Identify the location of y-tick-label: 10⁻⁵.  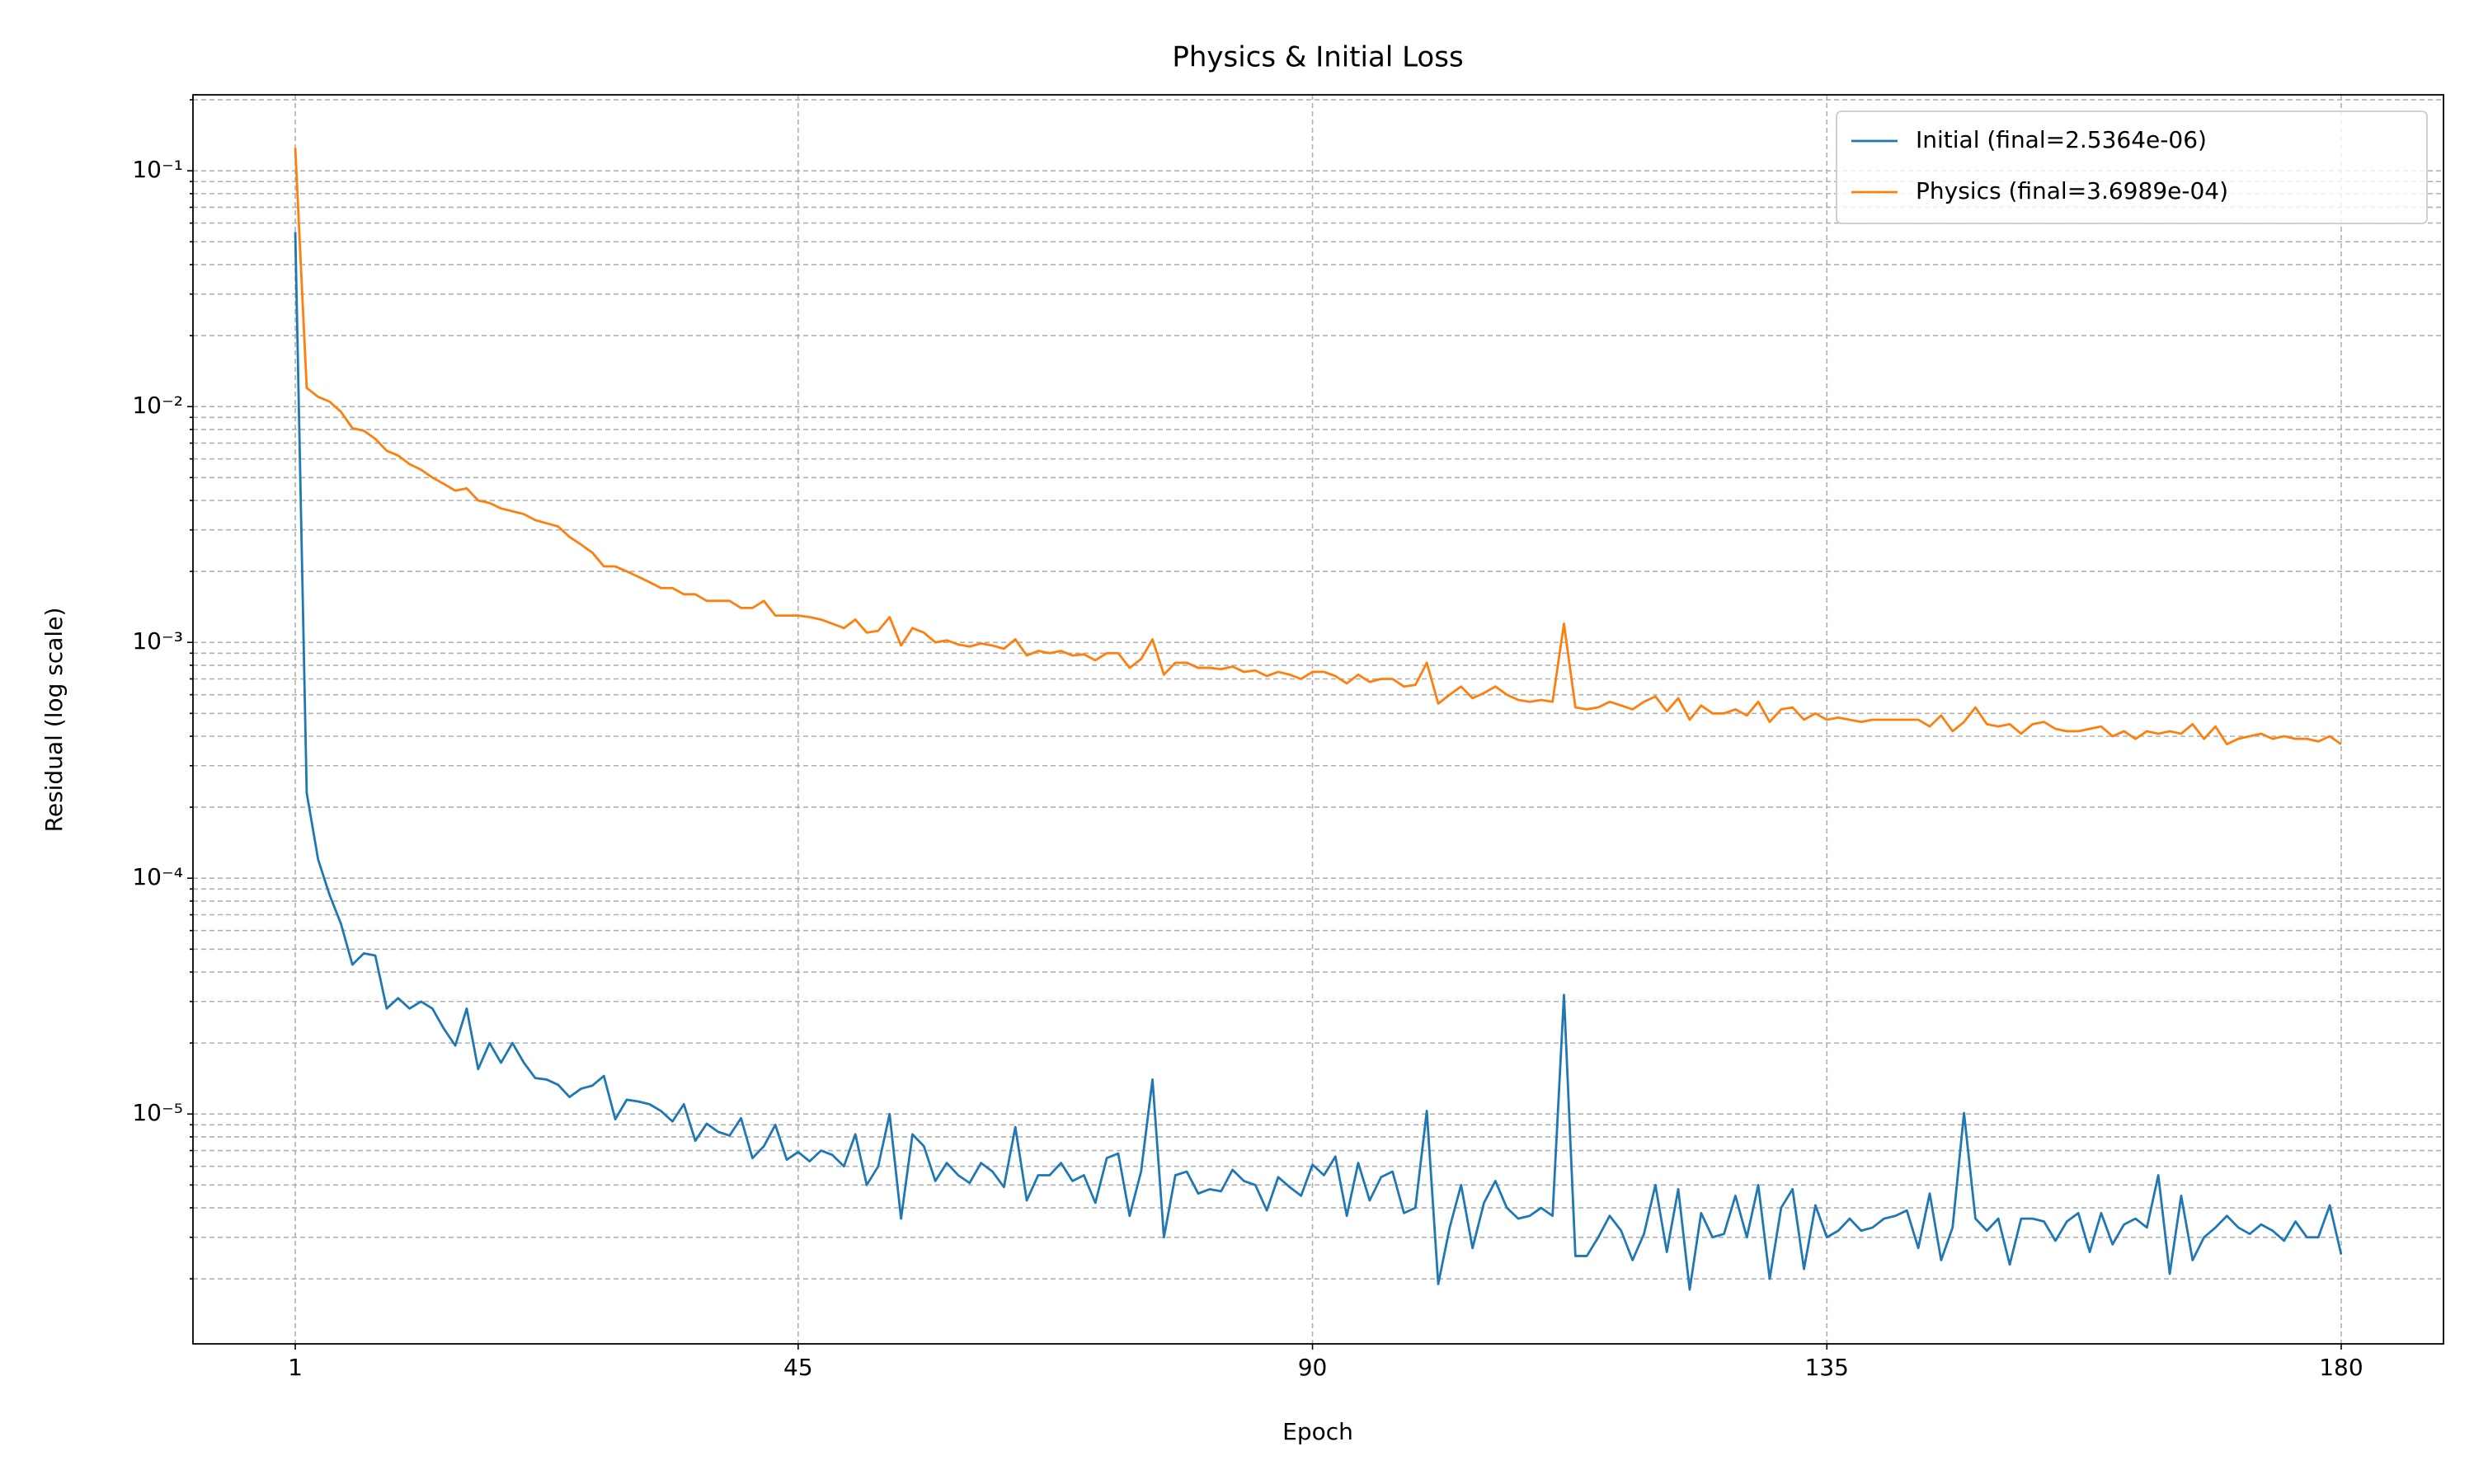
(157, 1112).